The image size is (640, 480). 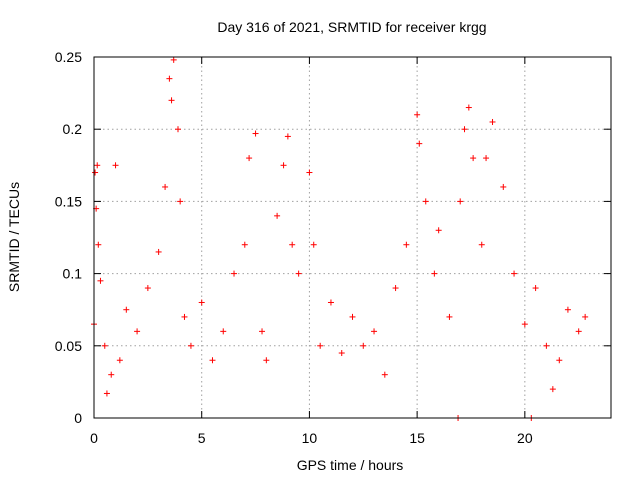 What do you see at coordinates (68, 57) in the screenshot?
I see `y-tick-label: 0.25` at bounding box center [68, 57].